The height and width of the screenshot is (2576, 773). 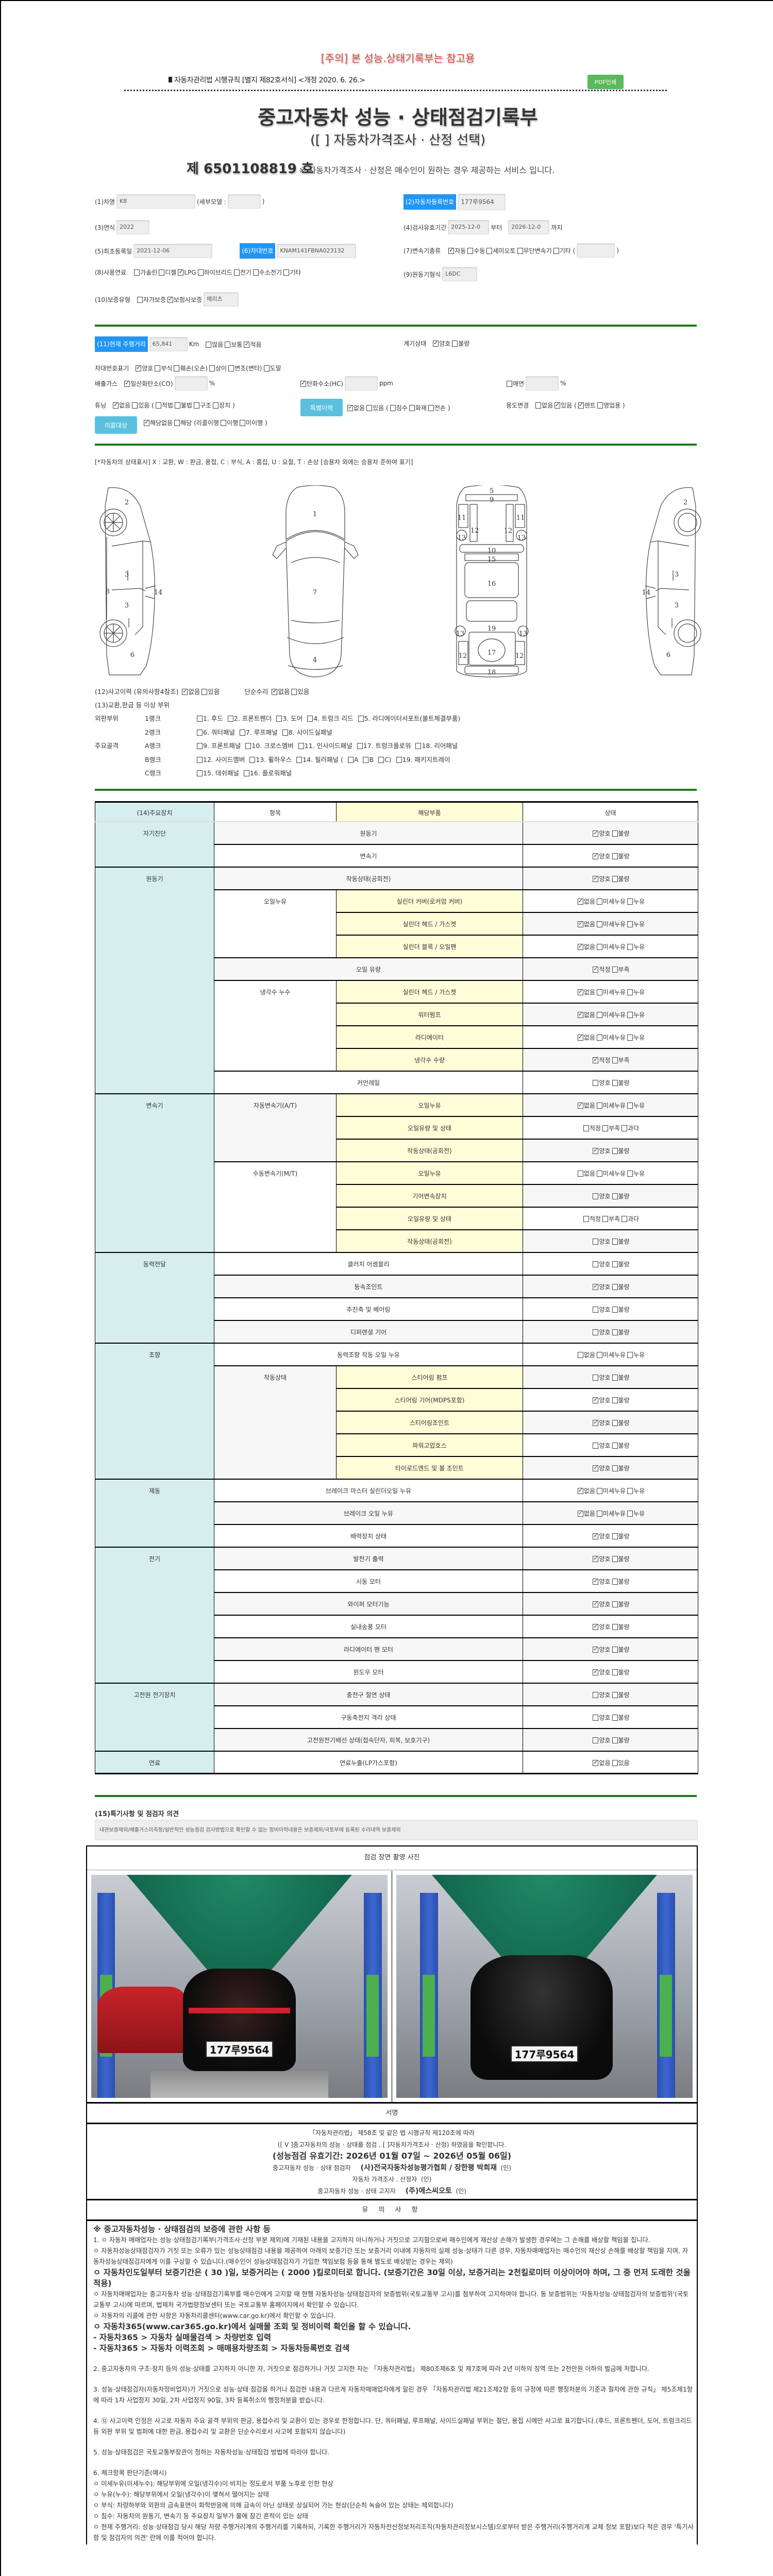 What do you see at coordinates (157, 423) in the screenshot?
I see `checkbox-option: 해당없음` at bounding box center [157, 423].